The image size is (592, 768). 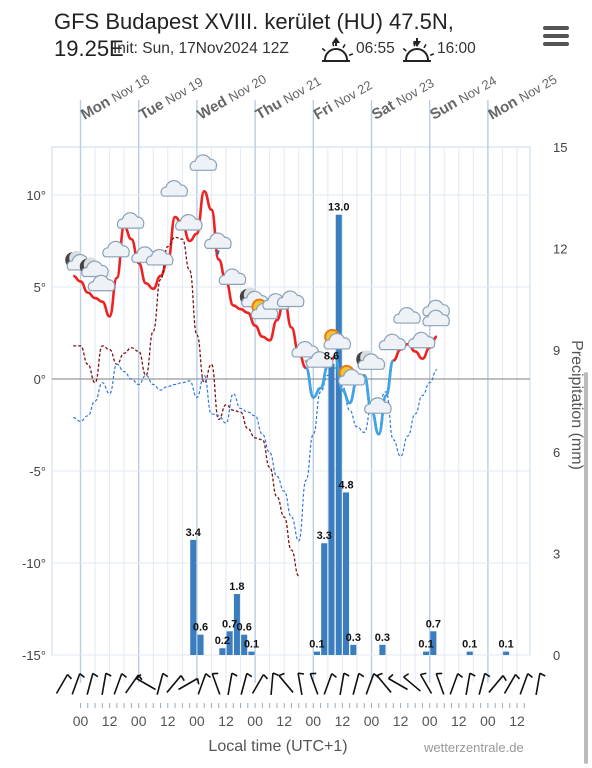 What do you see at coordinates (474, 747) in the screenshot?
I see `credit-text: wetterzentrale.de` at bounding box center [474, 747].